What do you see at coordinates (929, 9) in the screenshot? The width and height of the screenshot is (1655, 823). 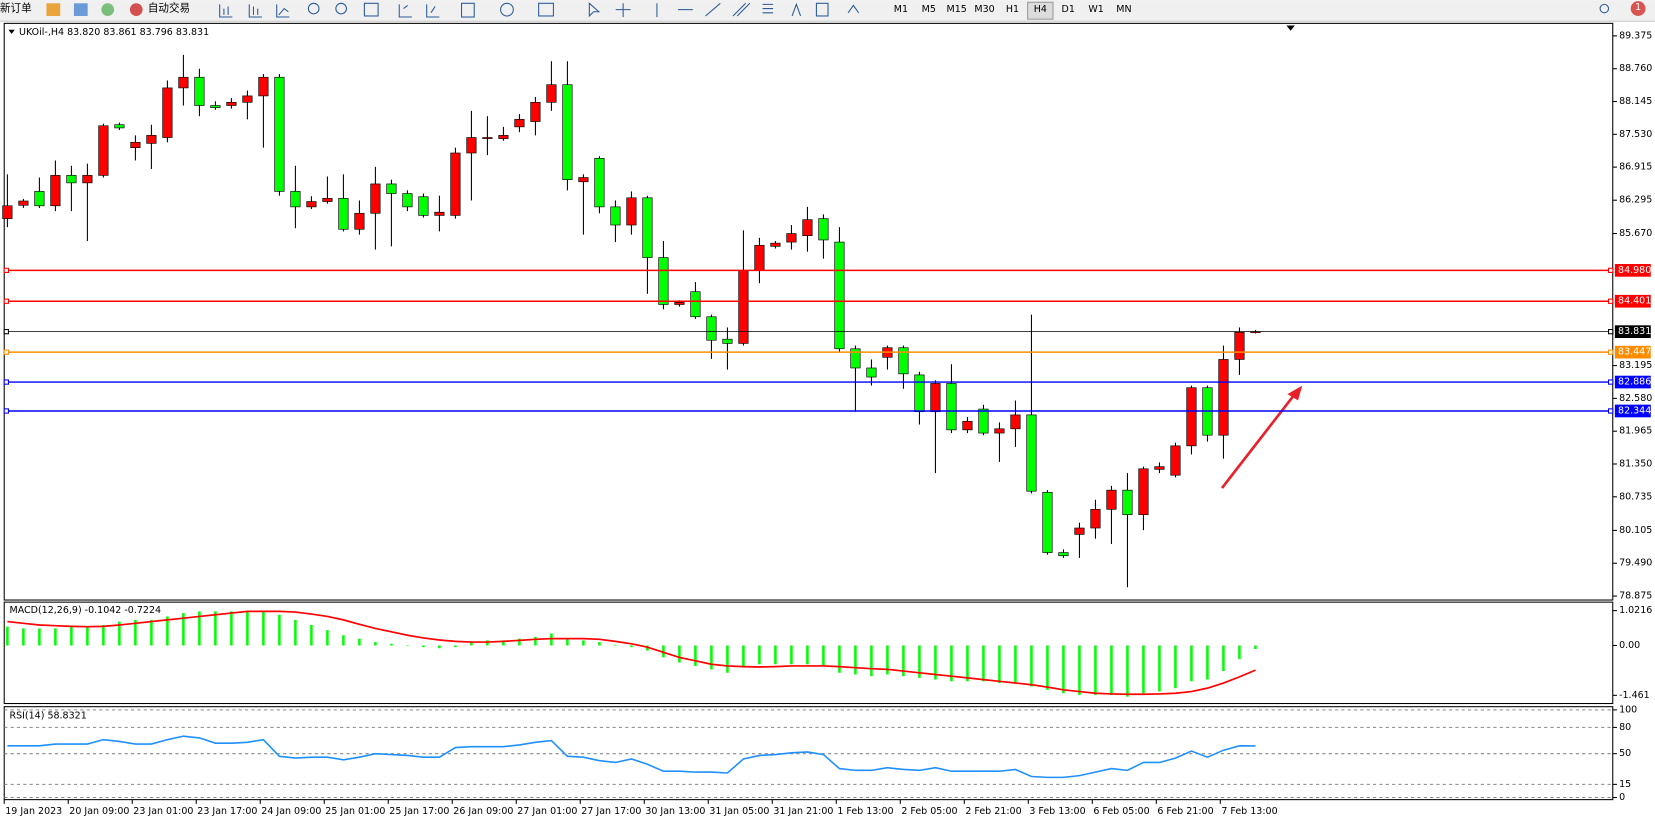 I see `timeframe-button: M5` at bounding box center [929, 9].